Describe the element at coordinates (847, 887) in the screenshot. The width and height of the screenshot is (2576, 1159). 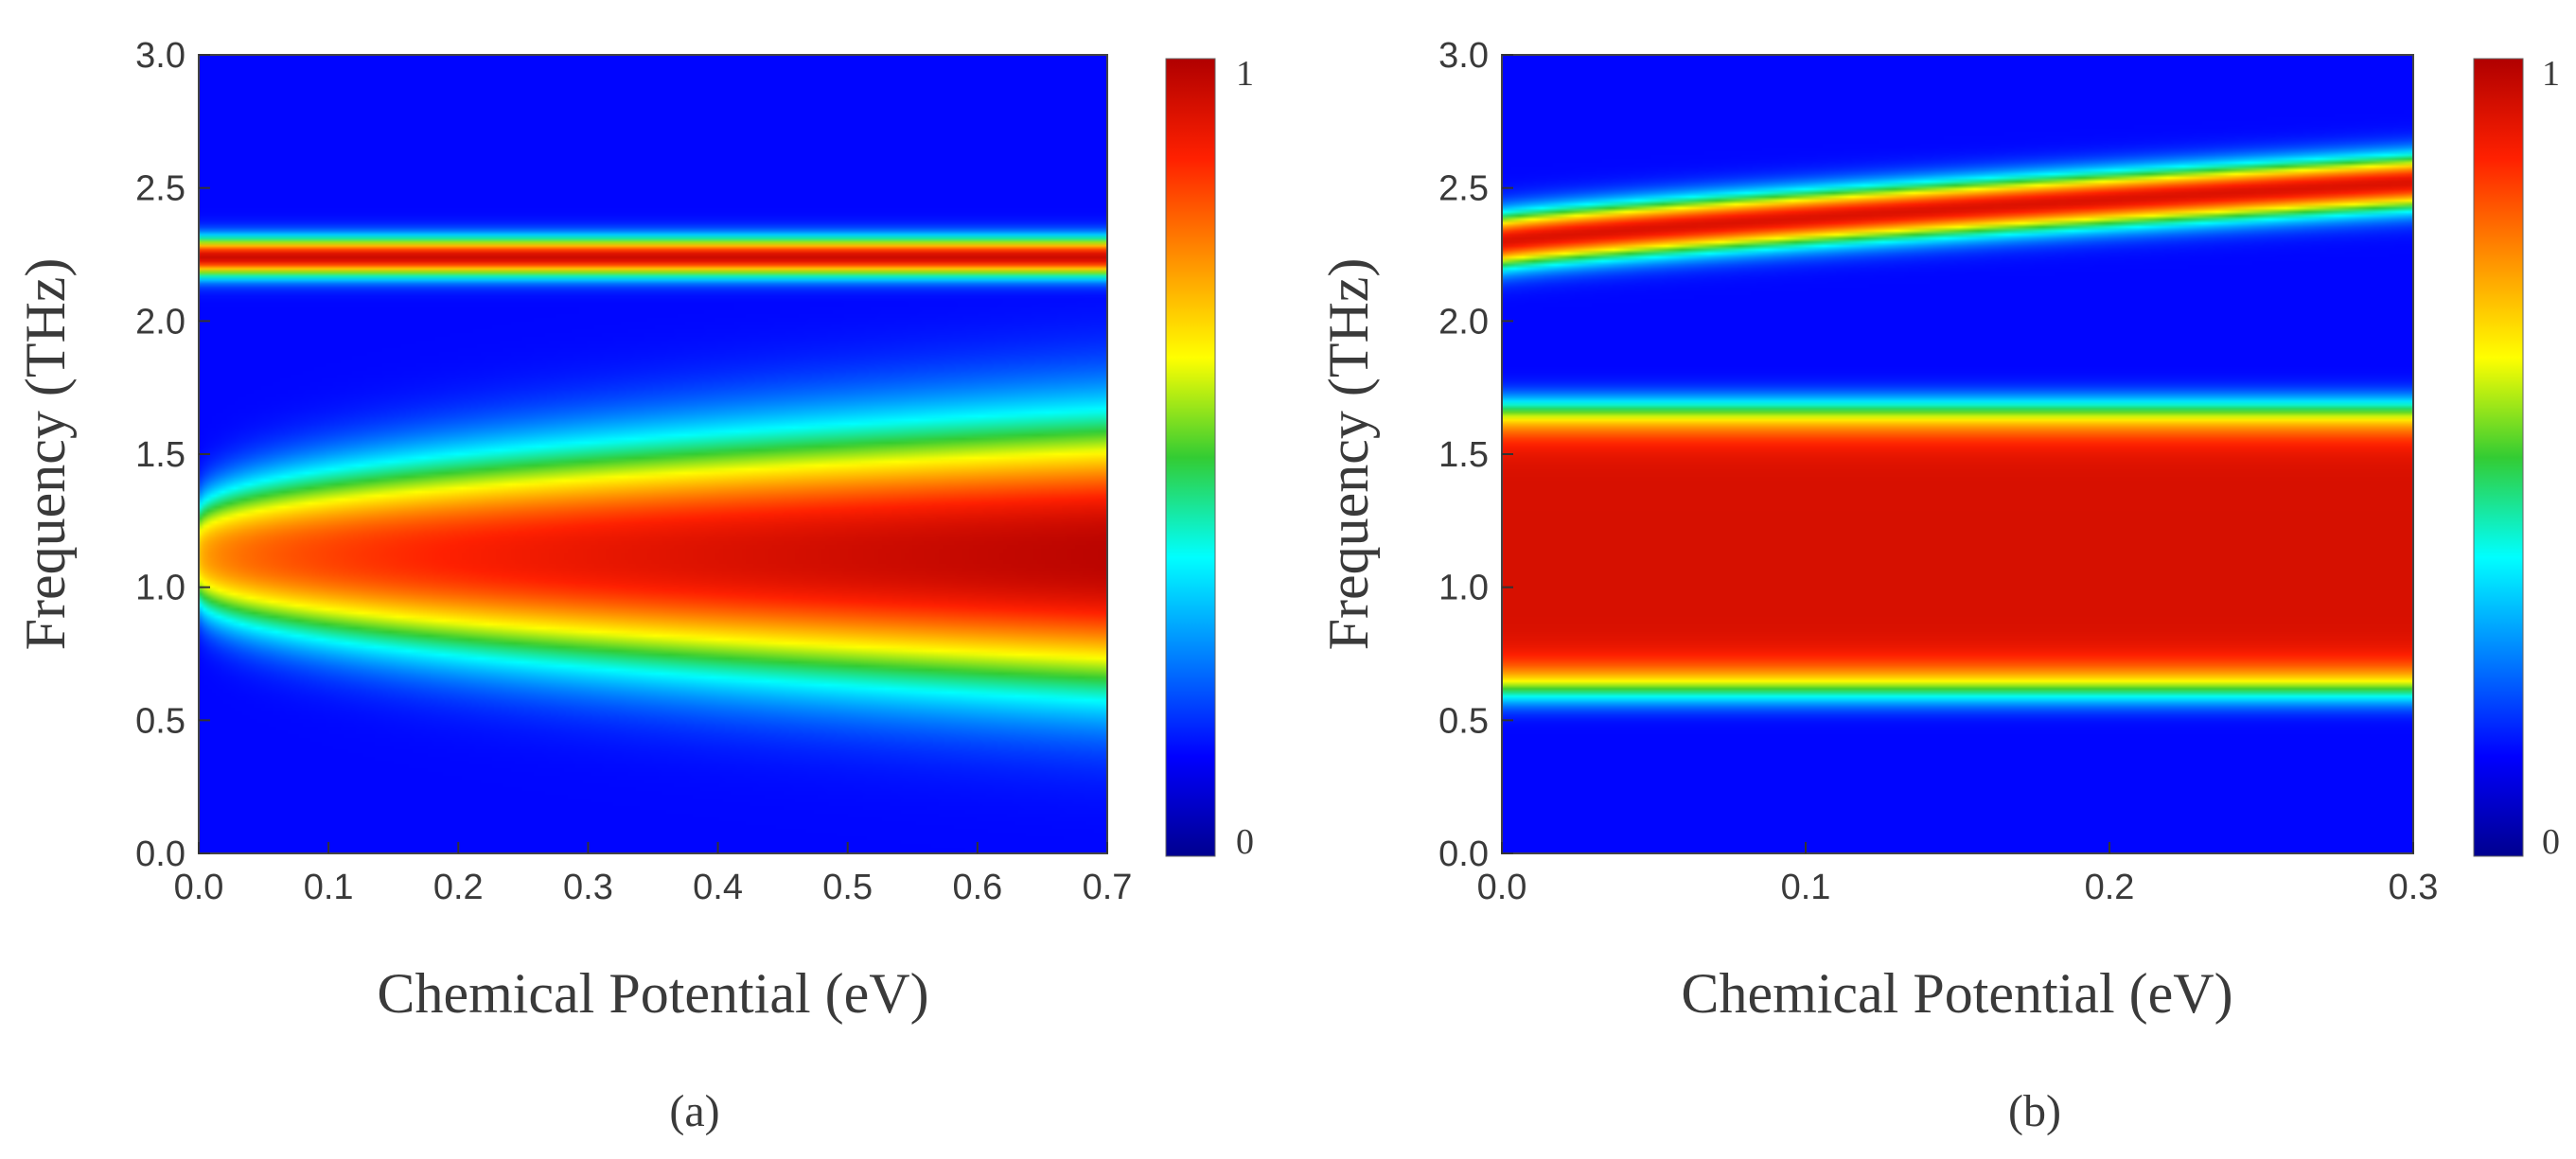
I see `x-tick-label: 0.5` at that location.